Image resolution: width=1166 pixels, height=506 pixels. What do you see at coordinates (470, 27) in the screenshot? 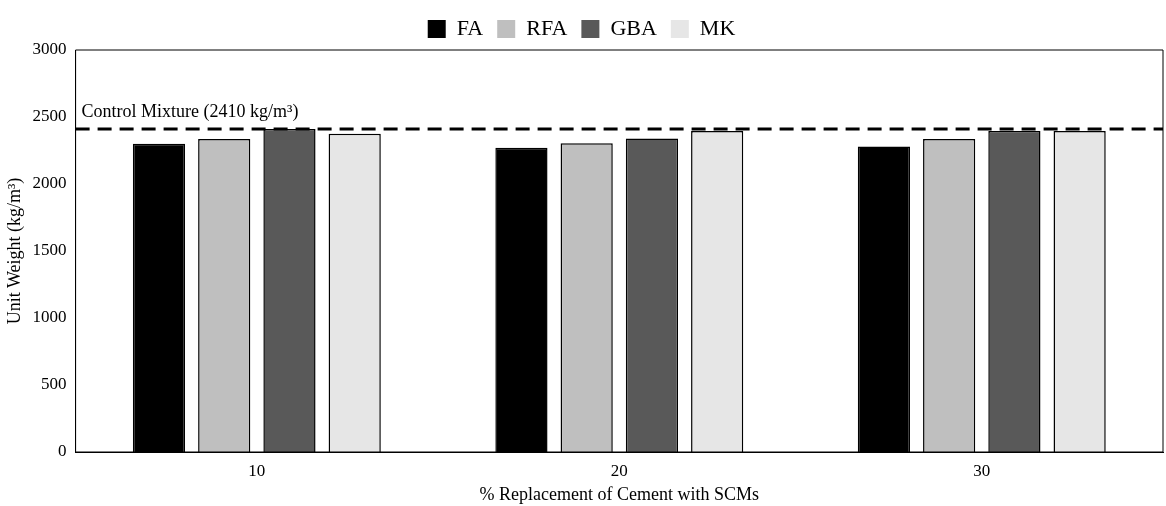
I see `legend-label: FA` at bounding box center [470, 27].